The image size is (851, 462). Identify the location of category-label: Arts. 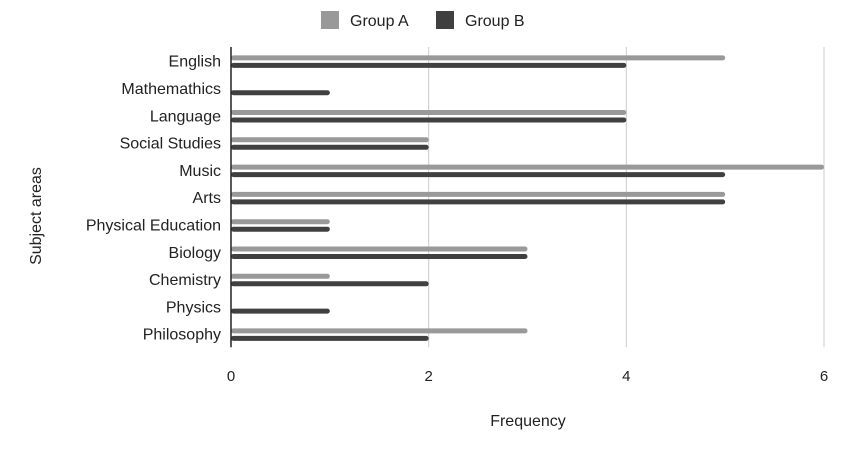
(207, 198).